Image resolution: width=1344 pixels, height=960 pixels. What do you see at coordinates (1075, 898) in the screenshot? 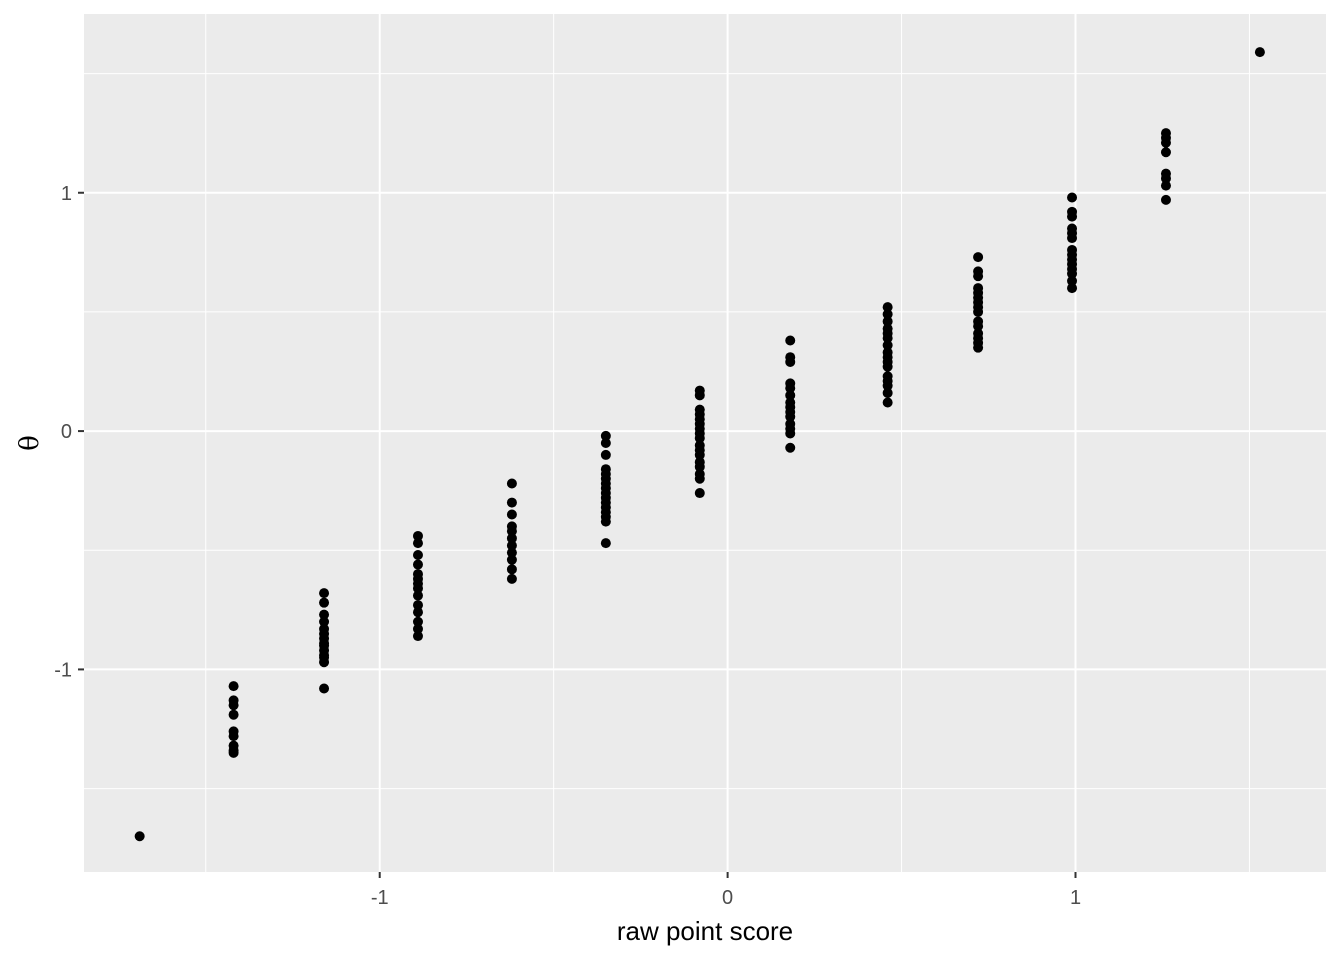
I see `x-tick-label: 1` at bounding box center [1075, 898].